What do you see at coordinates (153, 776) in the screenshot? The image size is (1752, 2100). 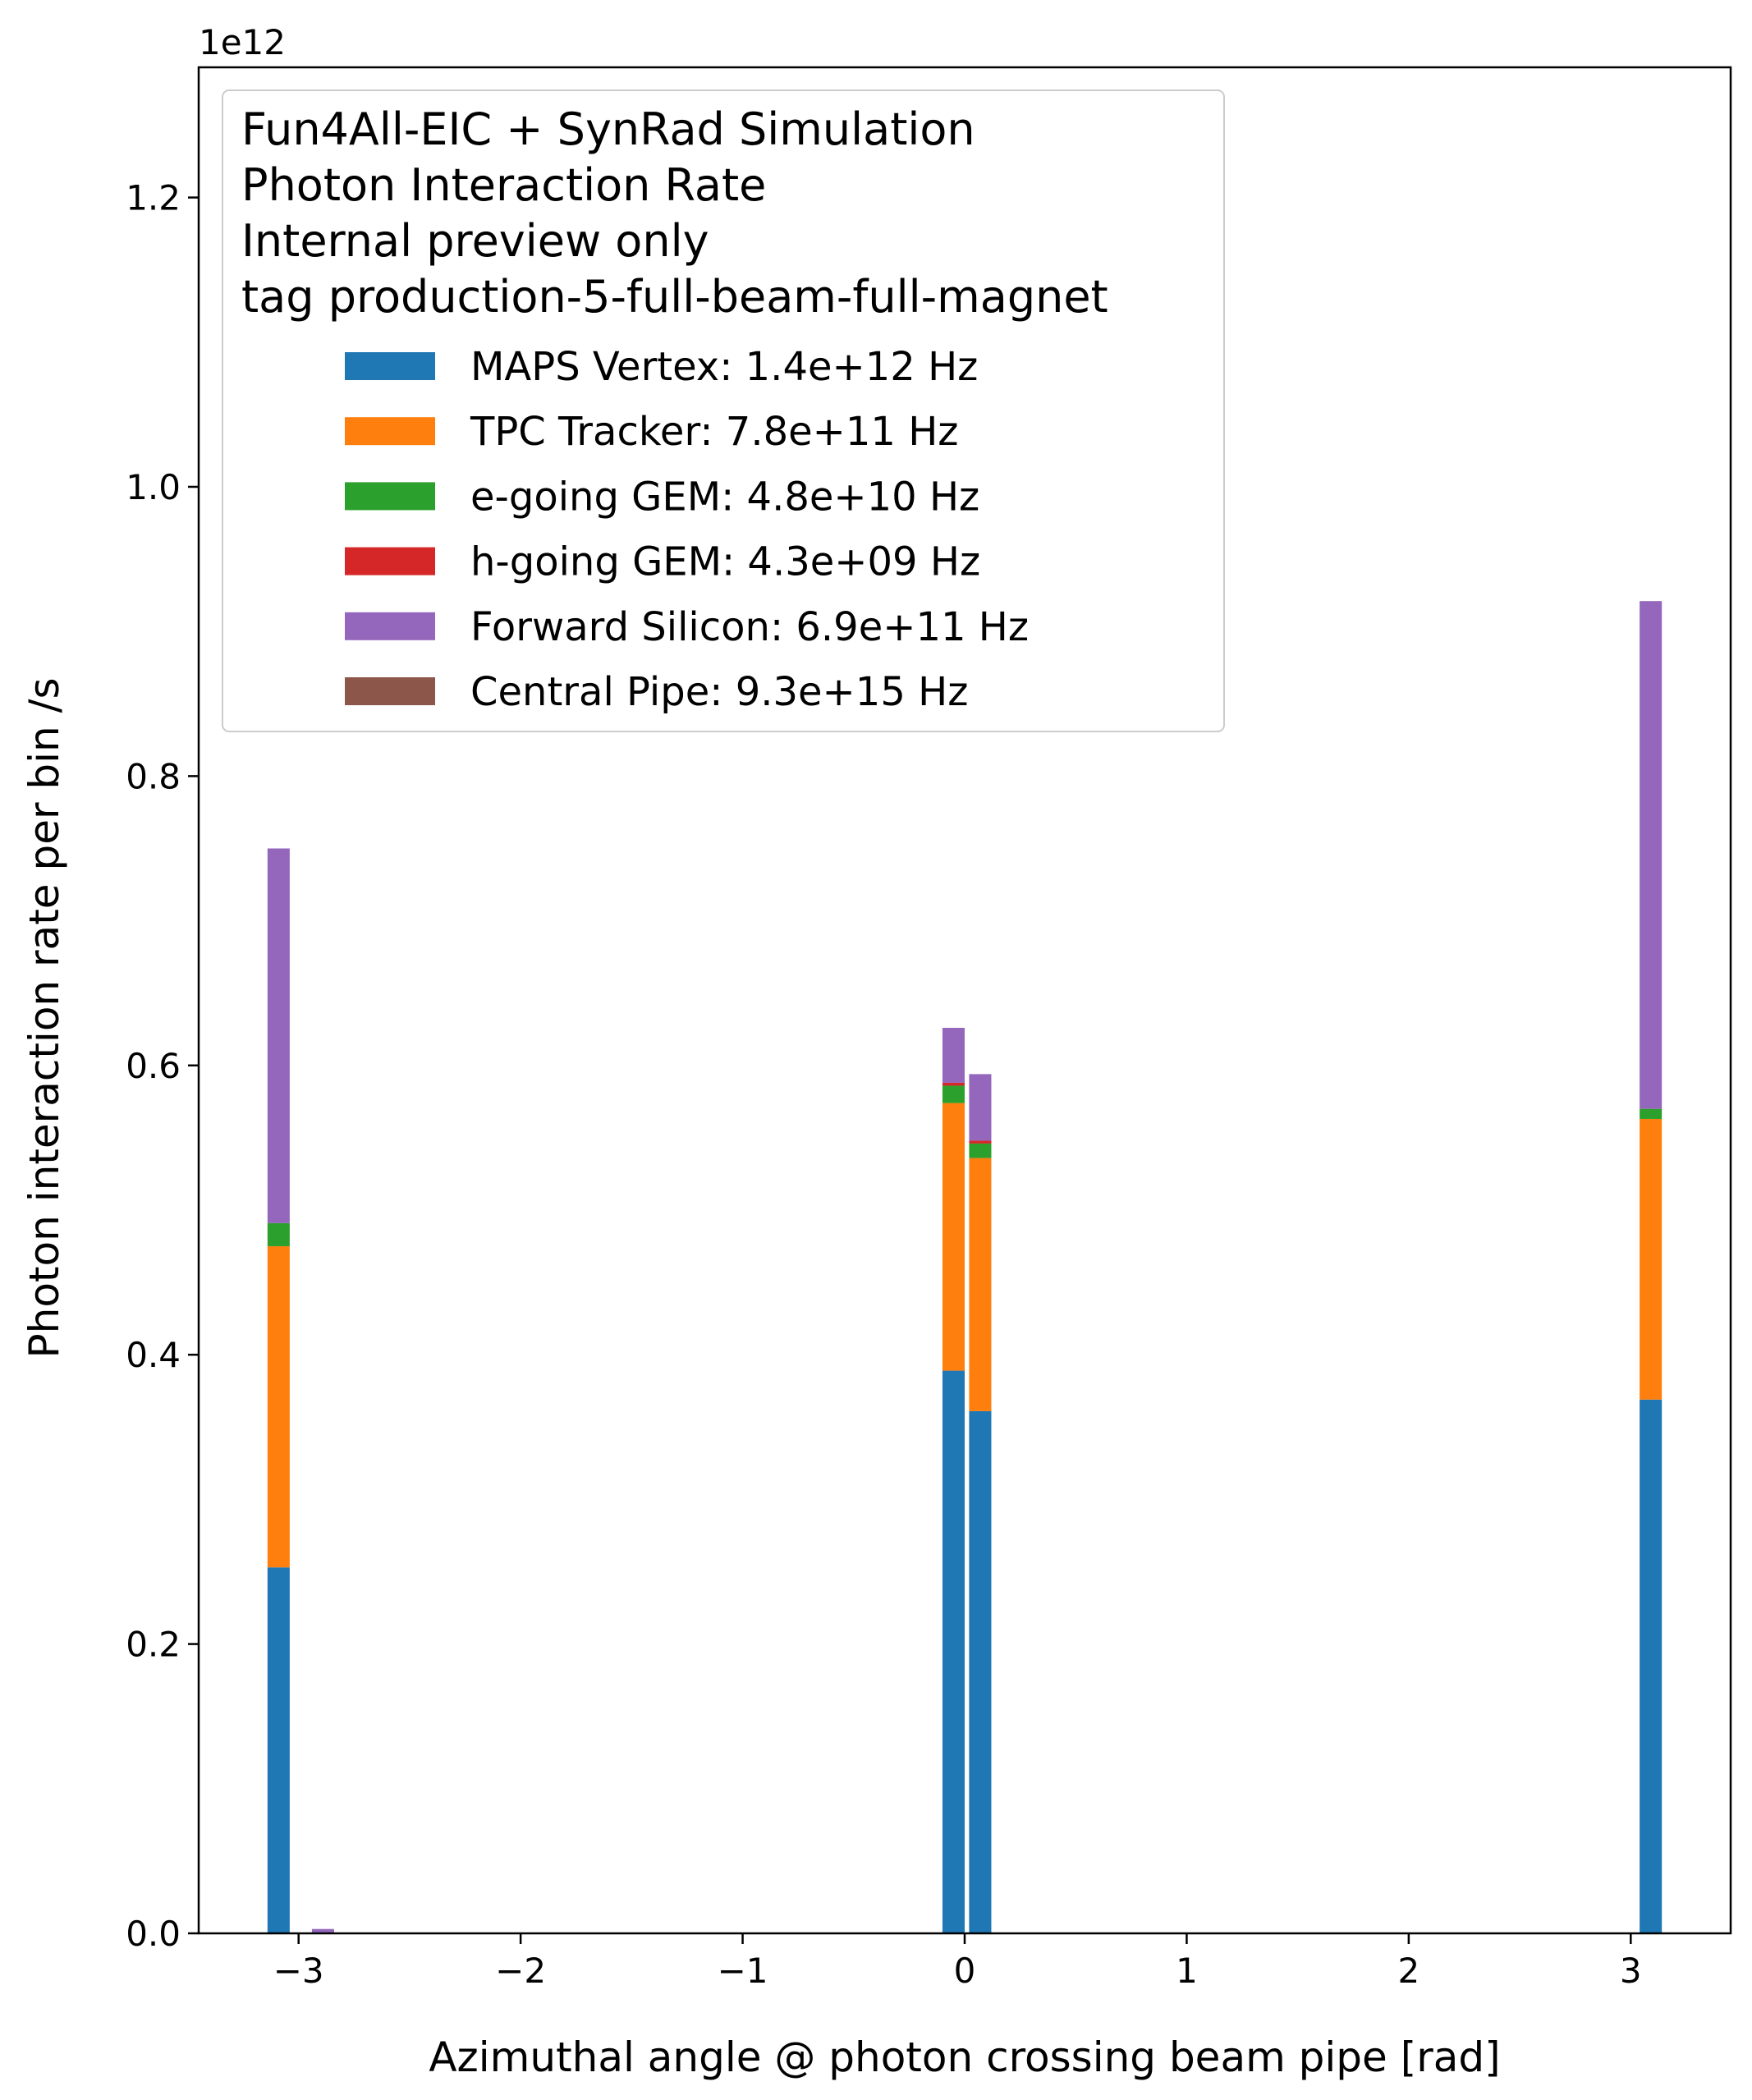 I see `y-tick-label-4: 0.8` at bounding box center [153, 776].